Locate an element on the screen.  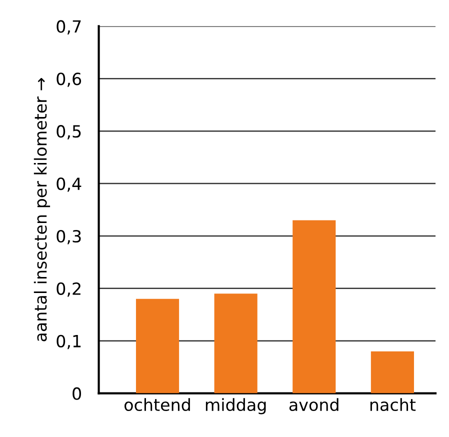
x-tick-label: nacht is located at coordinates (393, 405).